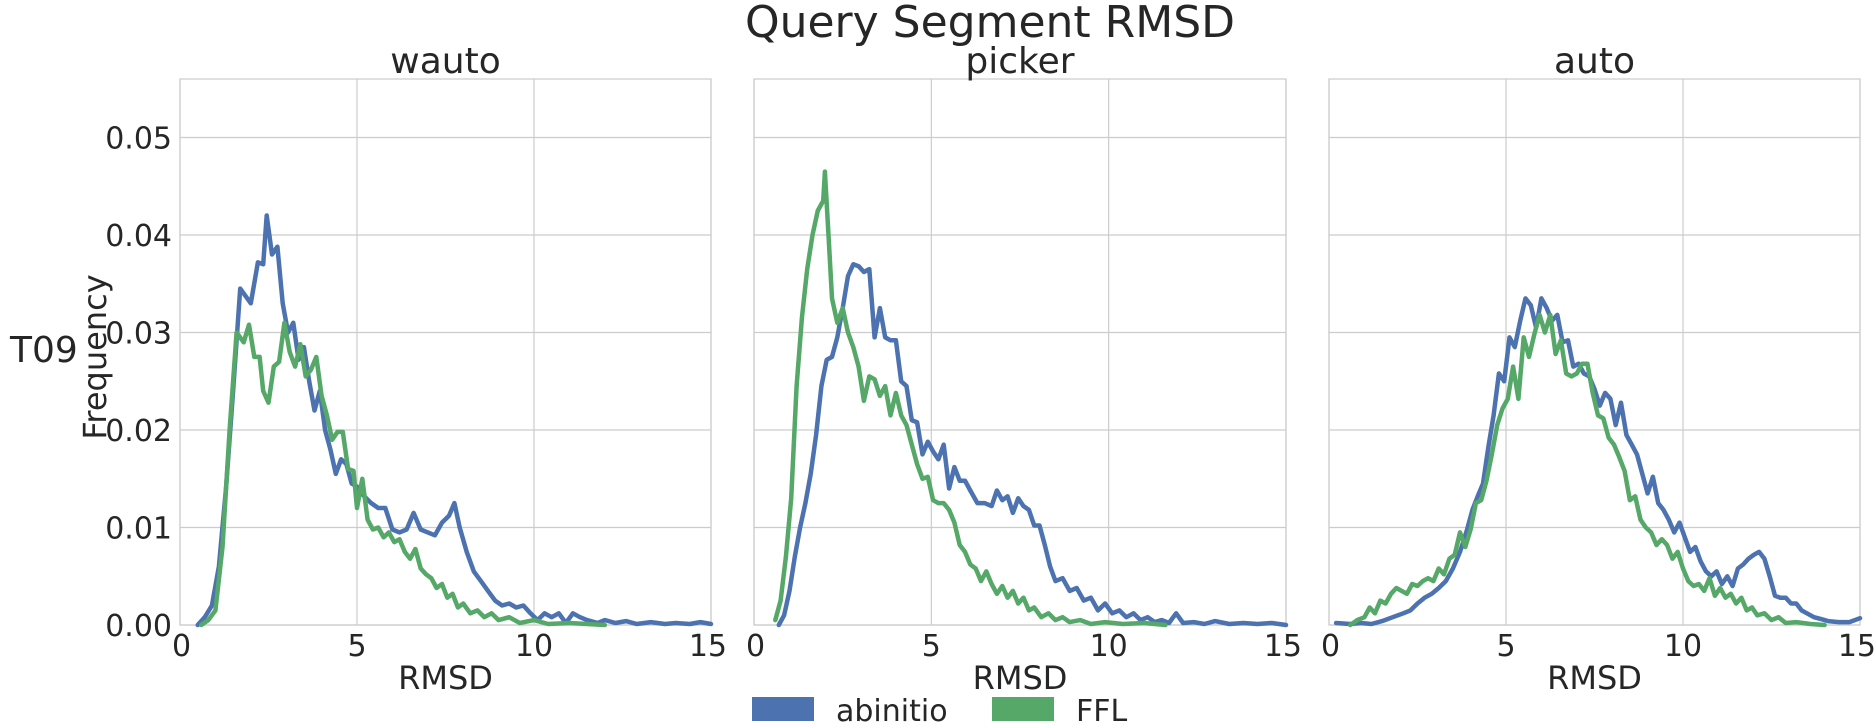 Image resolution: width=1876 pixels, height=728 pixels. Describe the element at coordinates (892, 711) in the screenshot. I see `legend-label: abinitio` at that location.